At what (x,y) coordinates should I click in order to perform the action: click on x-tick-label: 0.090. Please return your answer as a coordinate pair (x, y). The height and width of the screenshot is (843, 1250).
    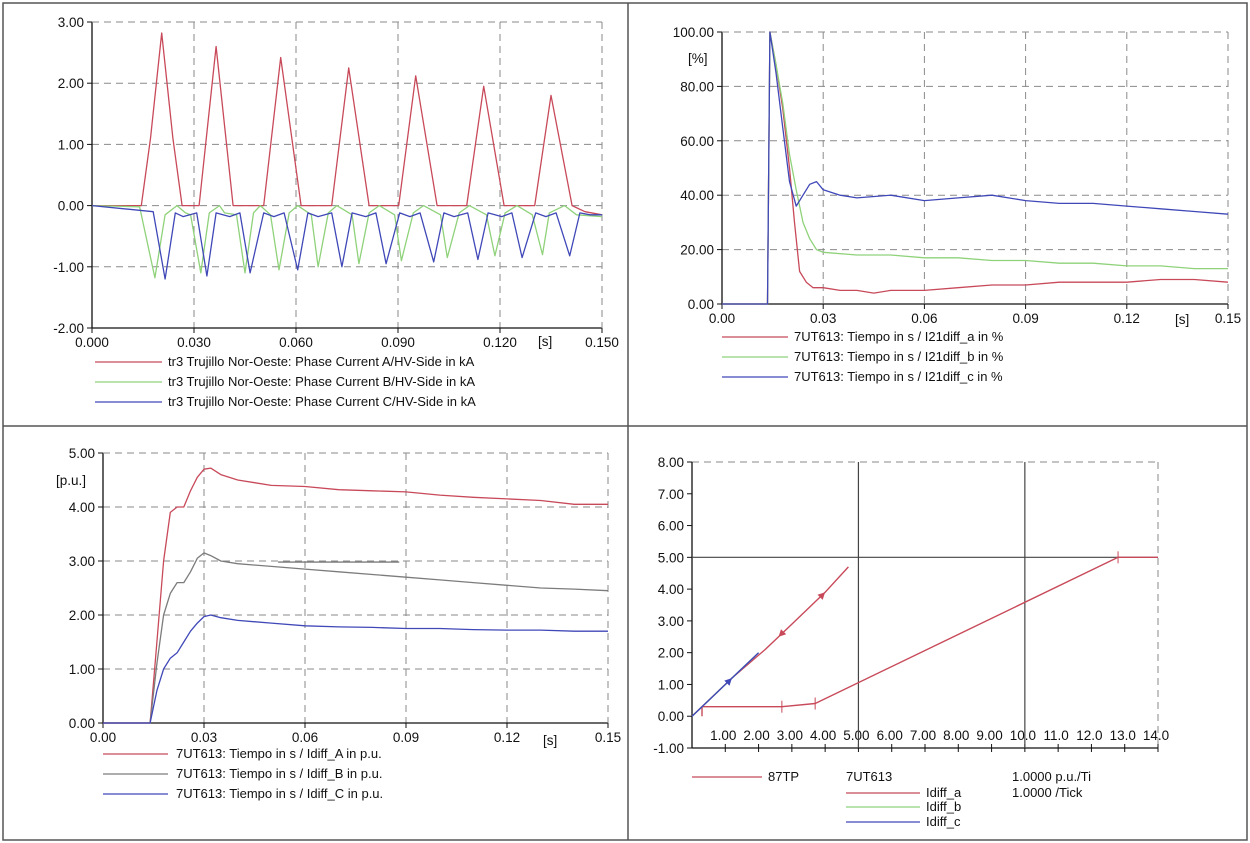
    Looking at the image, I should click on (398, 342).